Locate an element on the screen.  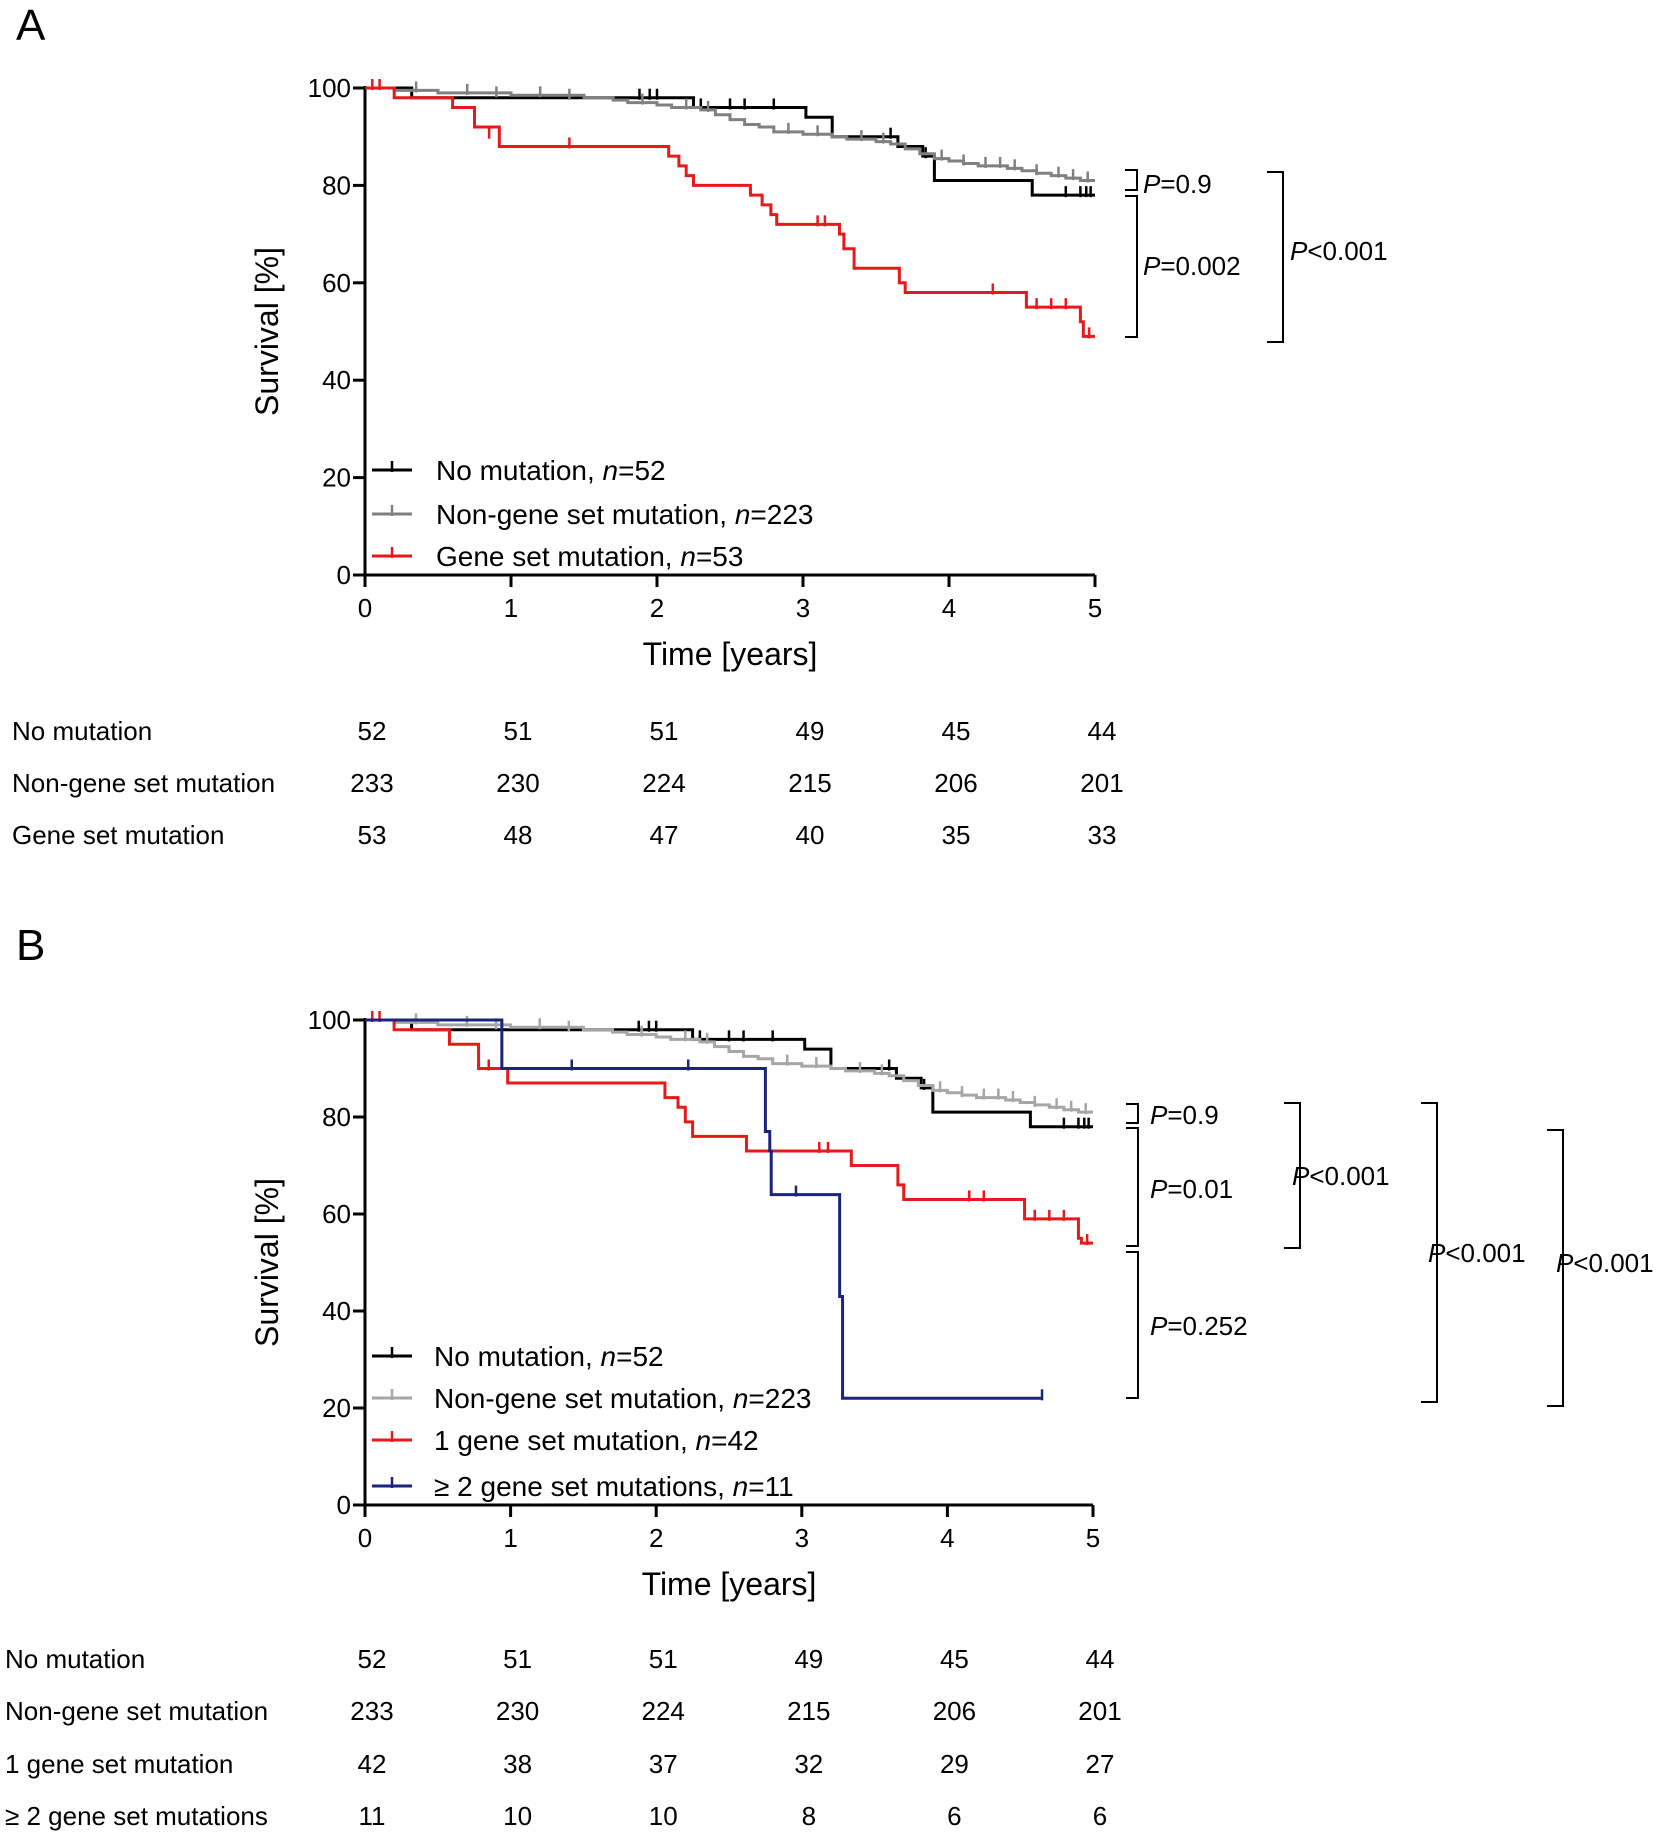
risk-count: 45 is located at coordinates (956, 731).